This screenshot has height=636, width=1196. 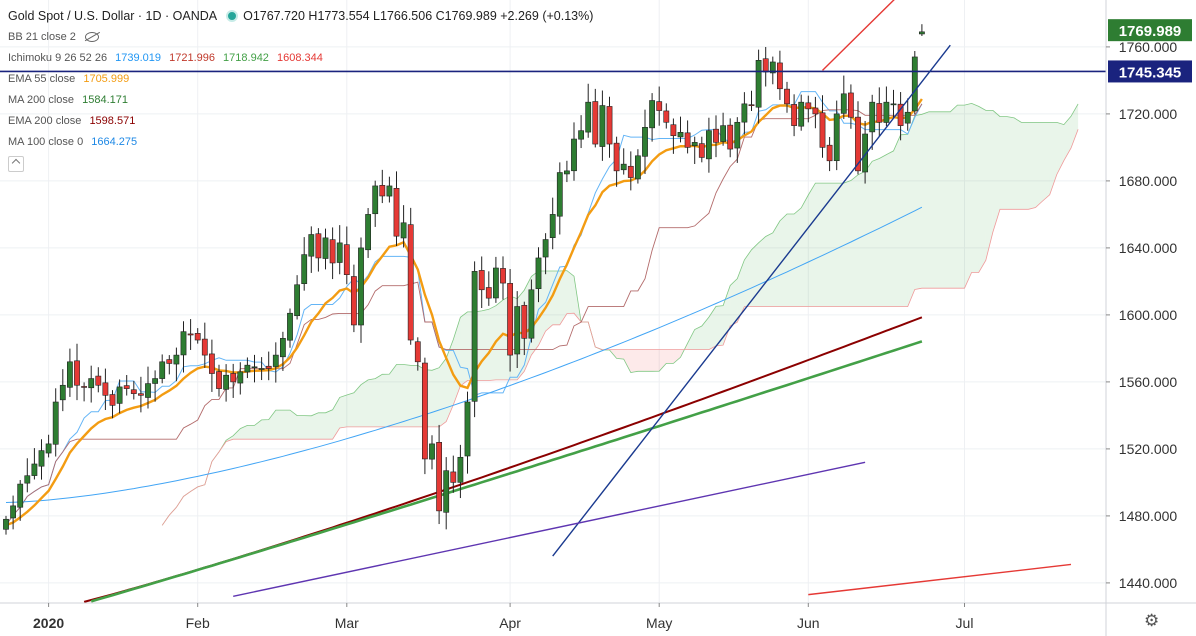 What do you see at coordinates (303, 37) in the screenshot?
I see `indicator-bb: BB 21 close 2` at bounding box center [303, 37].